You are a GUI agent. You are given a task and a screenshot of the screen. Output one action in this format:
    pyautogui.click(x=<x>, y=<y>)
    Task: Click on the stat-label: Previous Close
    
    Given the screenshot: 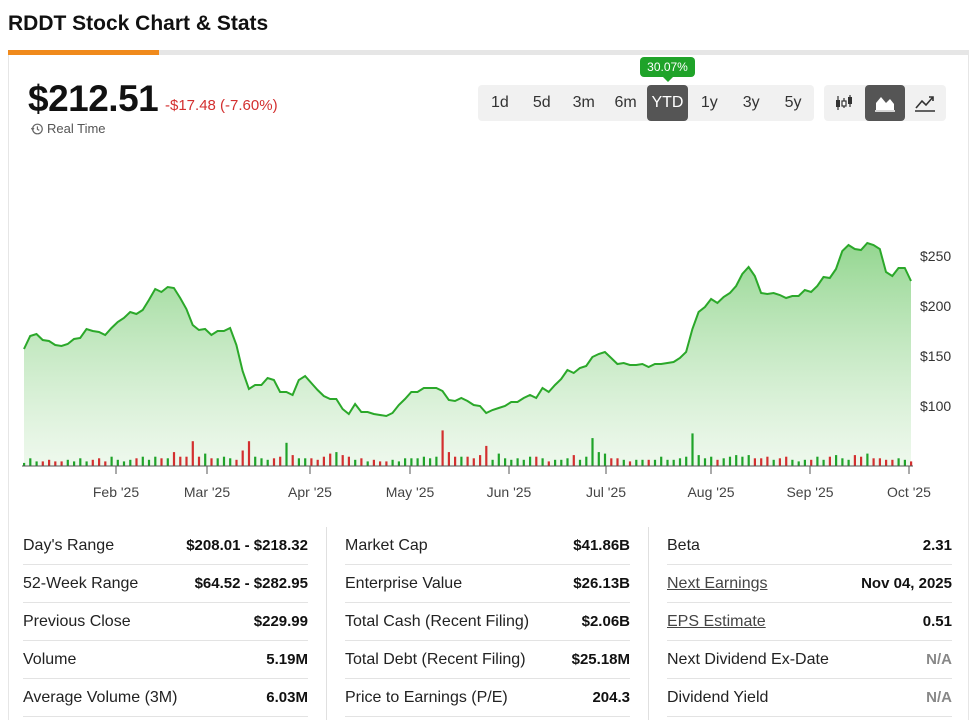 What is the action you would take?
    pyautogui.click(x=77, y=621)
    